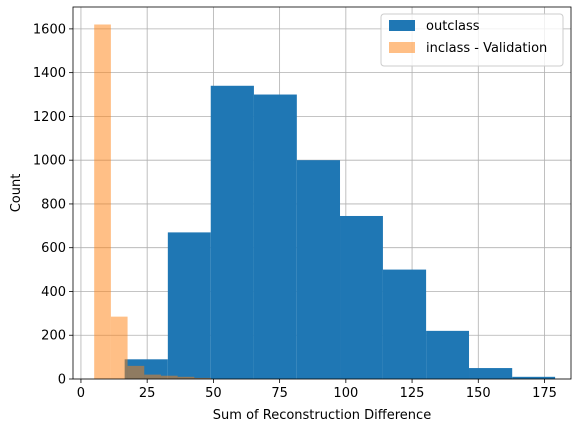 This screenshot has width=580, height=432. I want to click on x-tick-label: 50, so click(213, 393).